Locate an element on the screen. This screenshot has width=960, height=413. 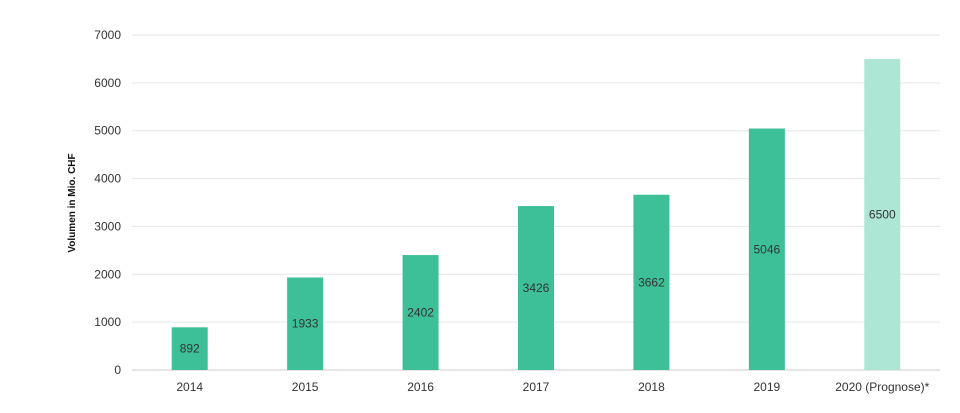
x-tick-label: 2017 is located at coordinates (536, 387).